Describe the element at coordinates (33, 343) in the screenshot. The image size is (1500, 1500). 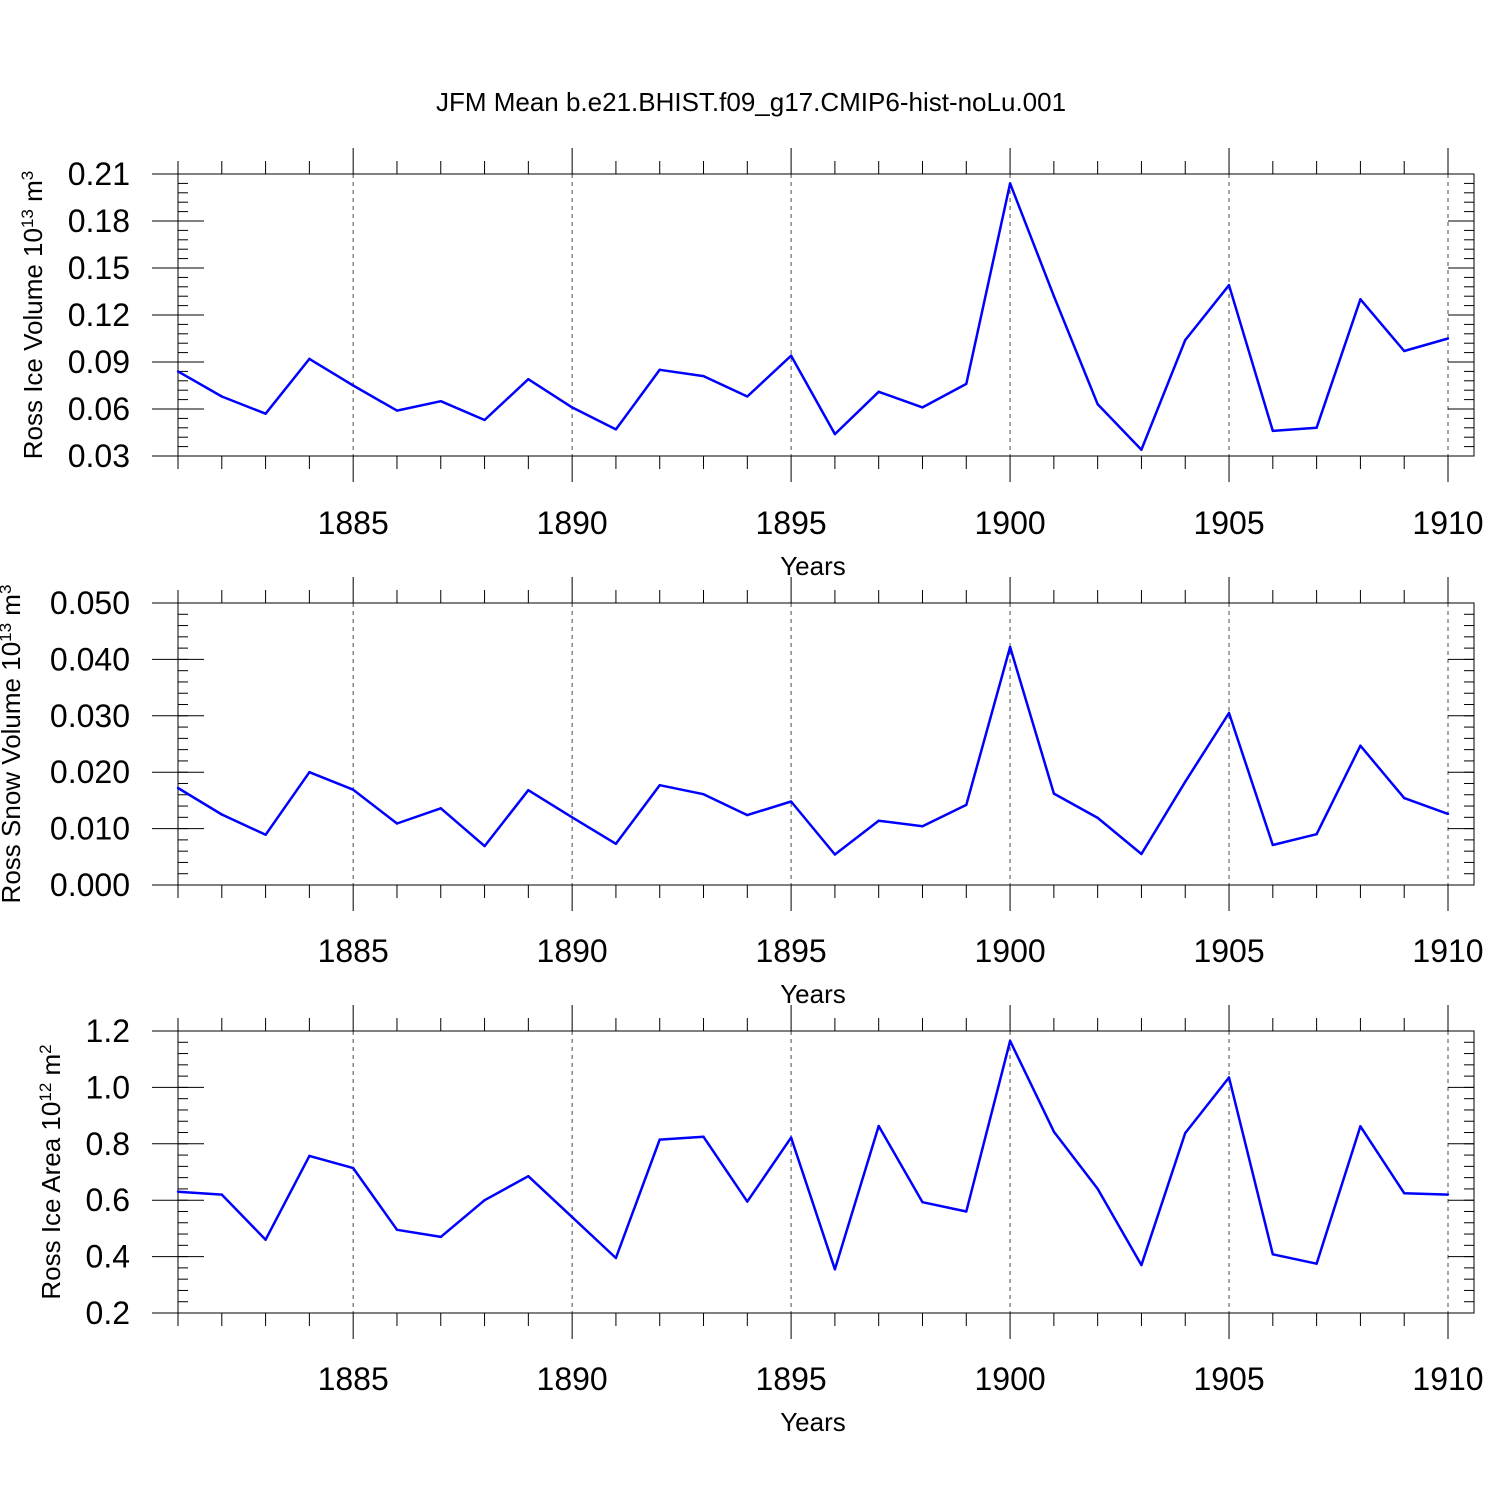
I see `y-axis-title-text: Ross Ice Volume 10` at that location.